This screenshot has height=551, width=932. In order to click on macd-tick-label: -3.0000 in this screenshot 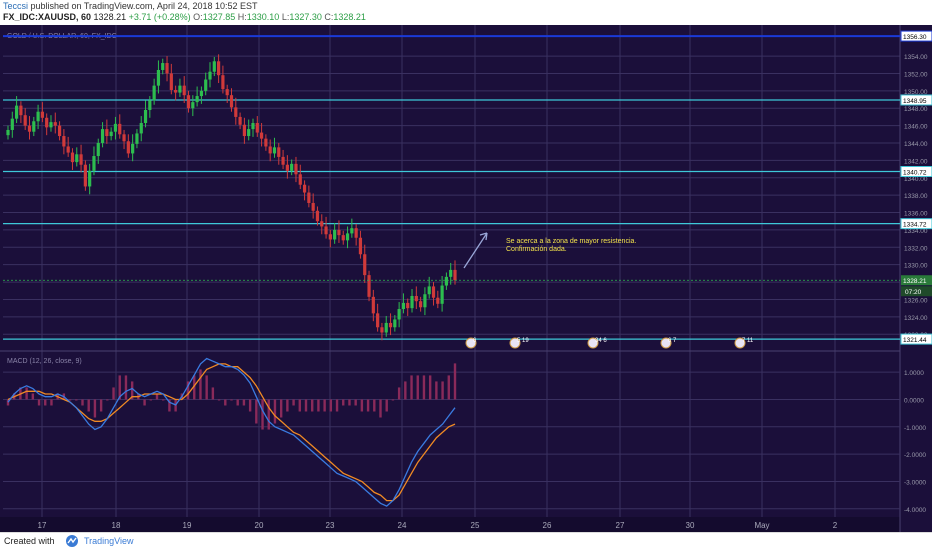, I will do `click(915, 482)`.